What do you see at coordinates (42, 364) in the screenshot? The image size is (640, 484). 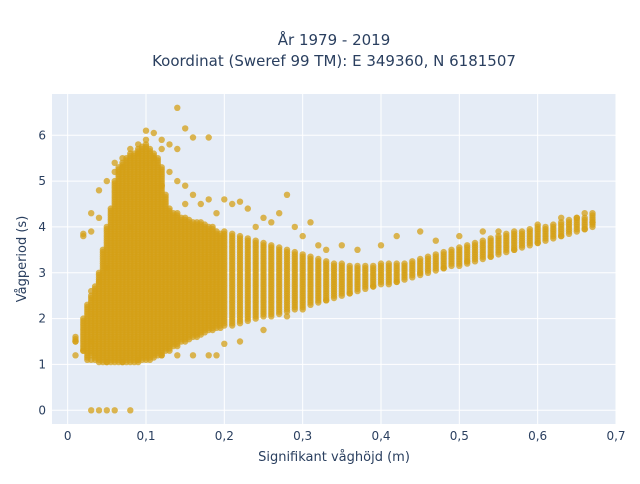 I see `y-tick-label: 1` at bounding box center [42, 364].